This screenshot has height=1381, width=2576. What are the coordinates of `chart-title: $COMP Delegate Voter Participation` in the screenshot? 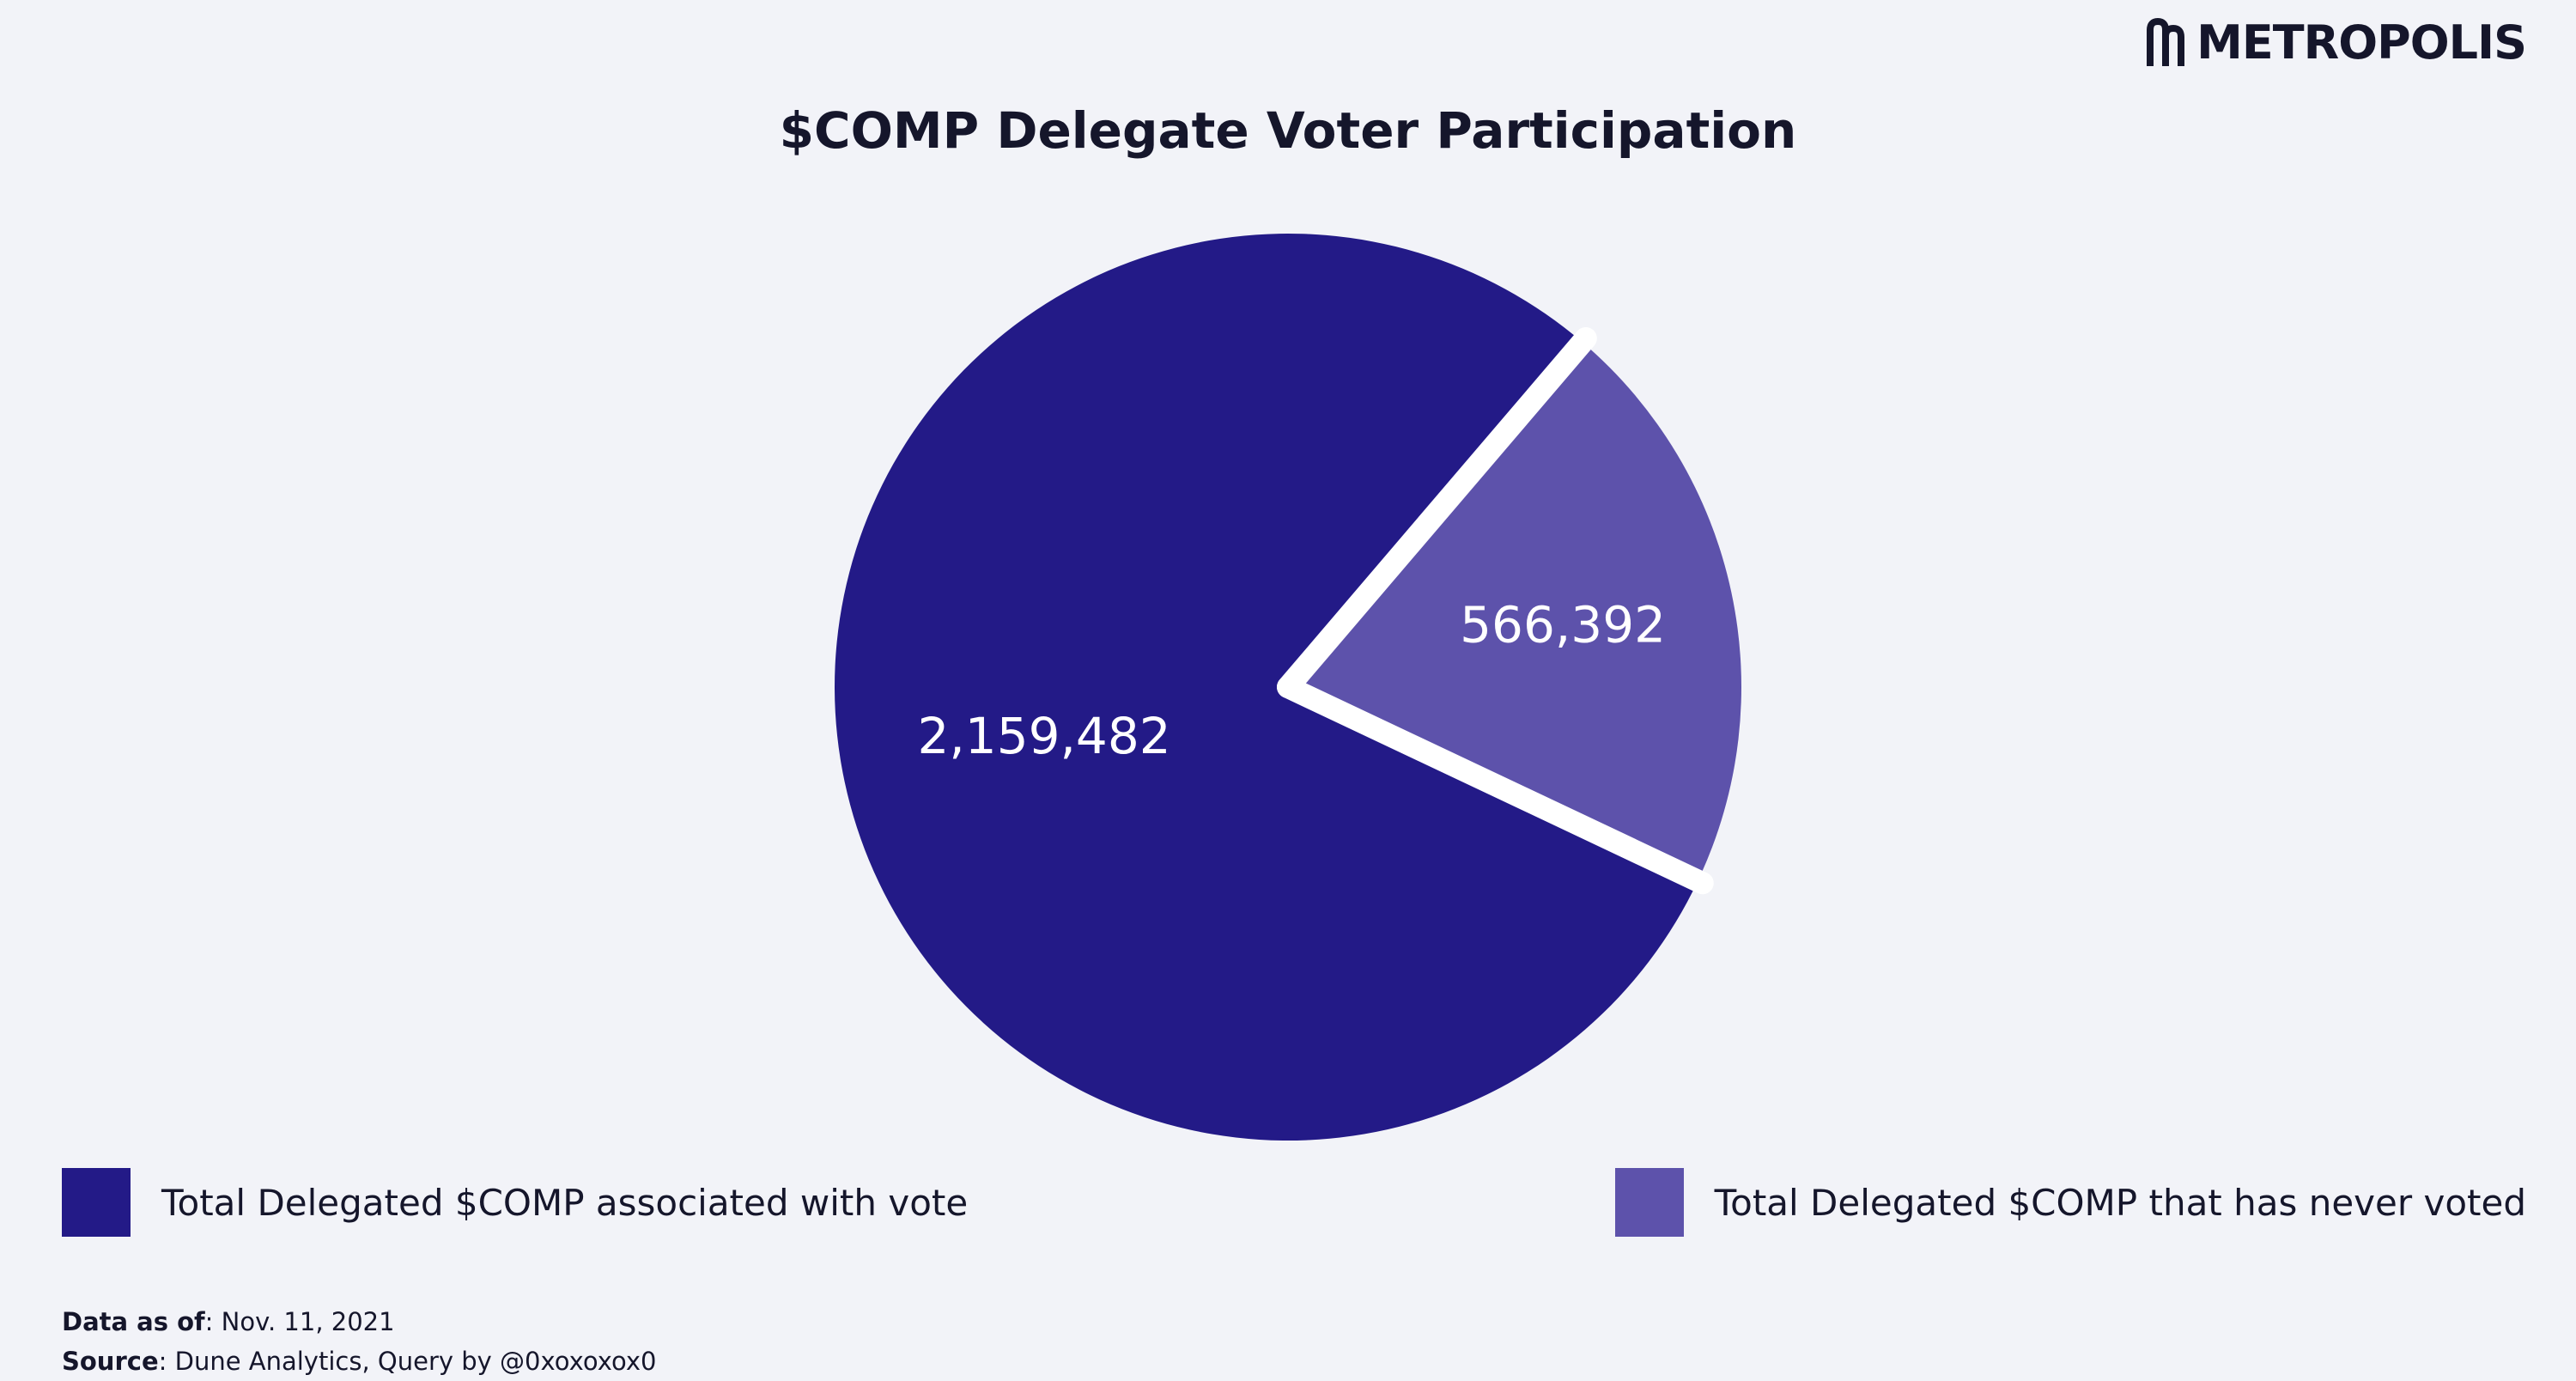 It's located at (1288, 130).